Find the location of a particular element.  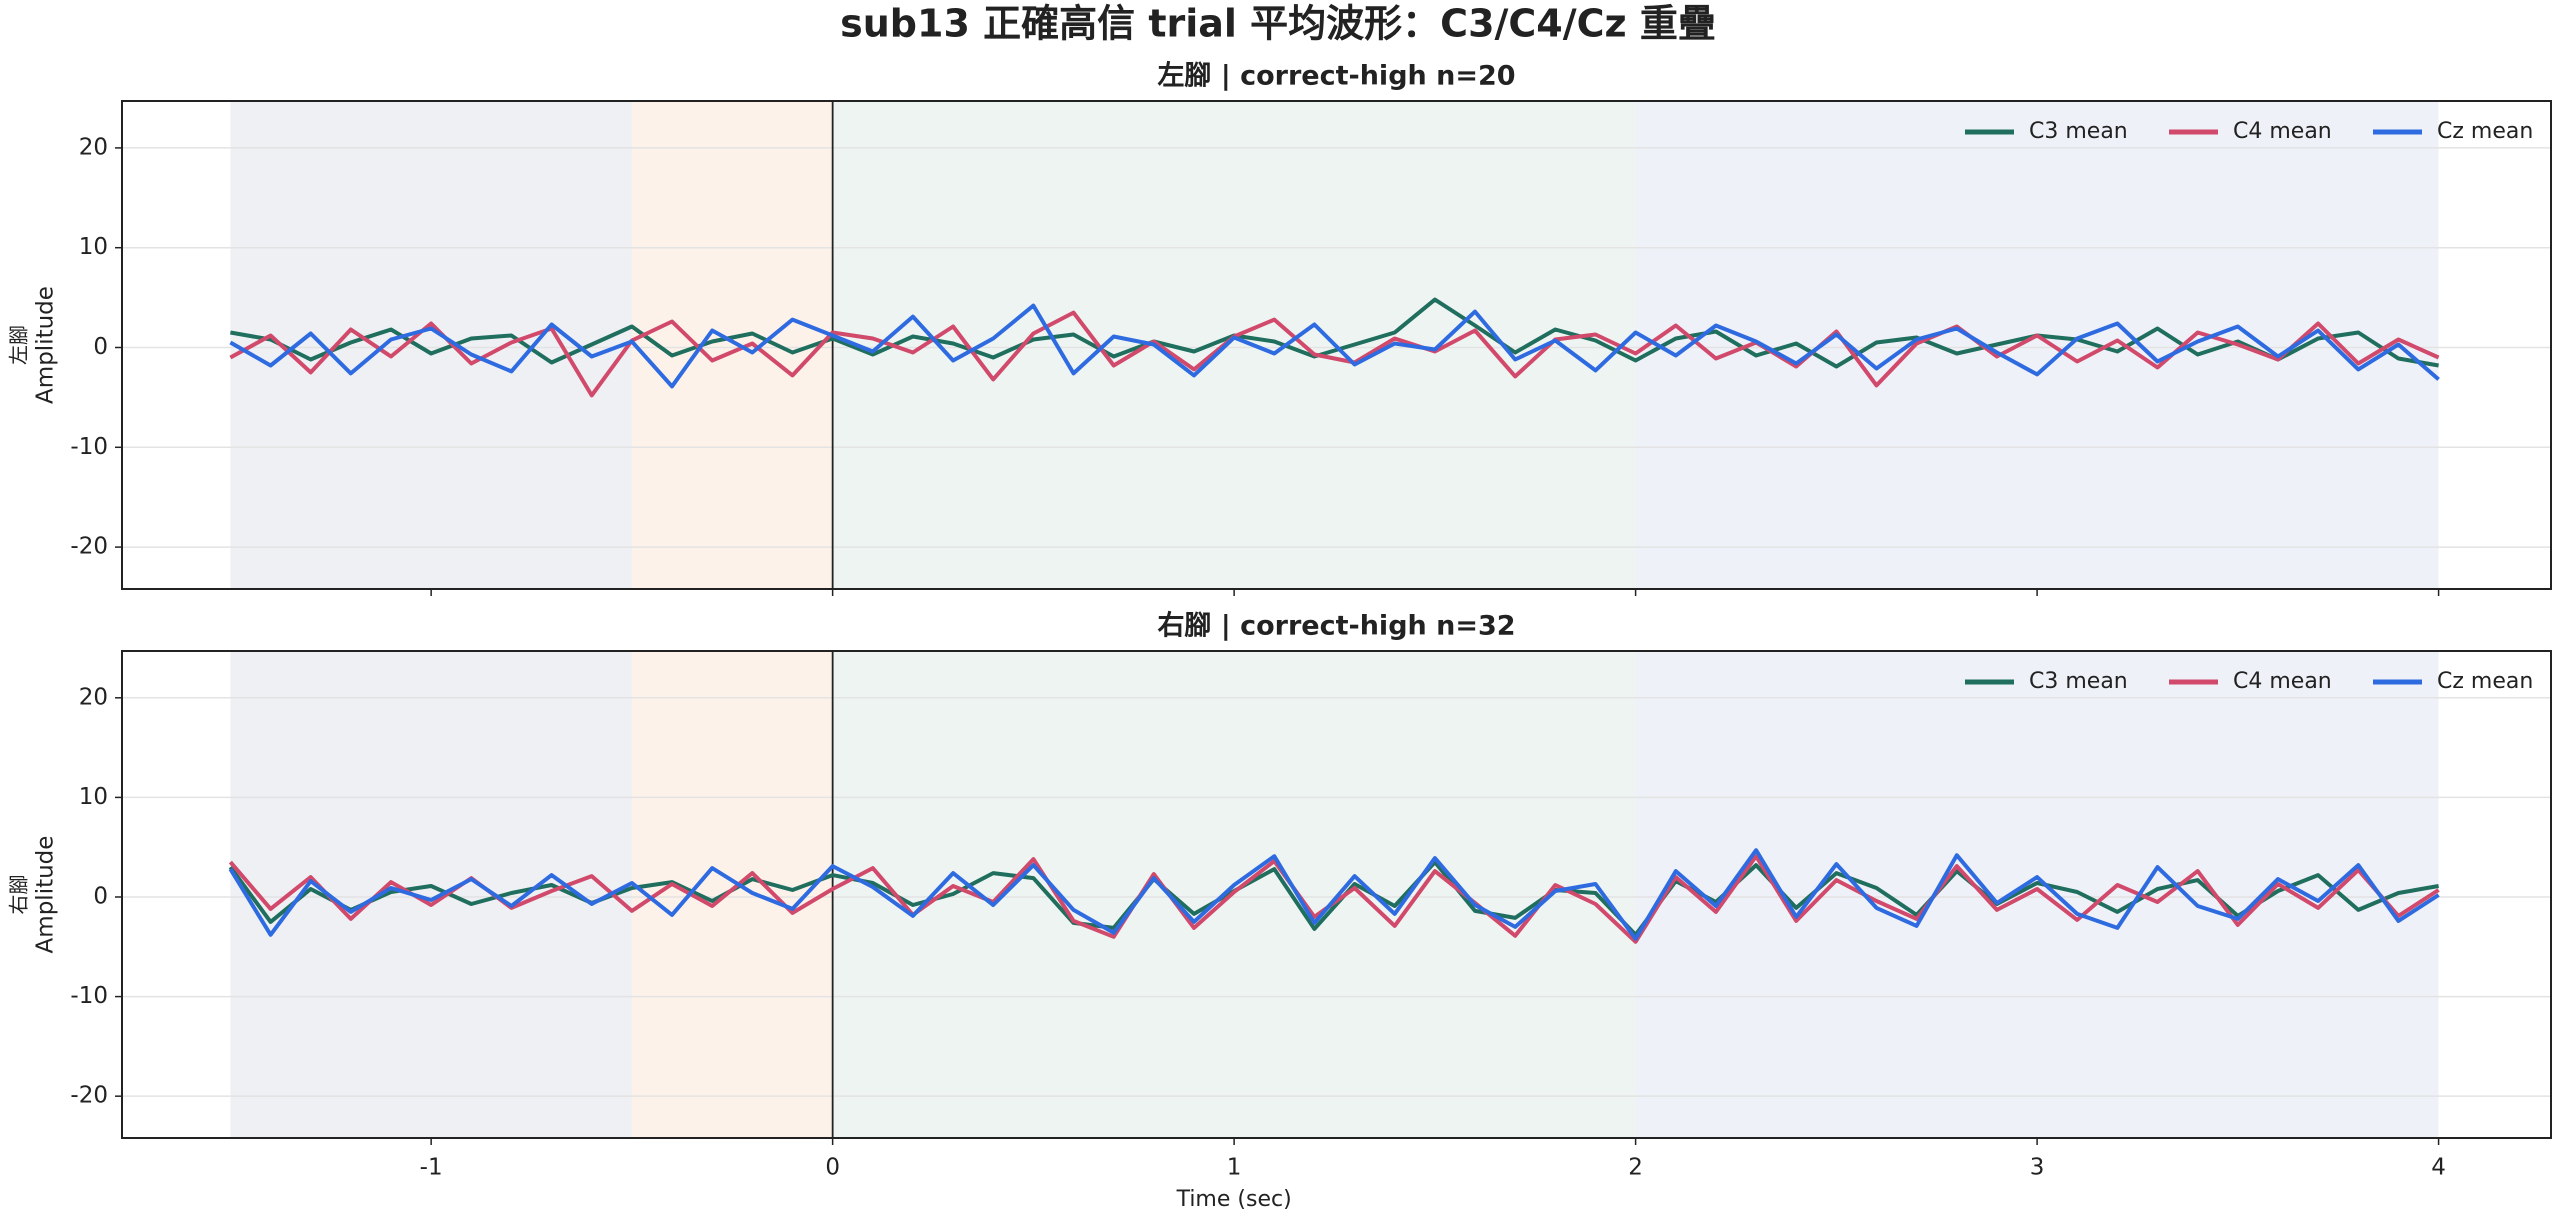

y-axis-group-label: 右腳 is located at coordinates (19, 895).